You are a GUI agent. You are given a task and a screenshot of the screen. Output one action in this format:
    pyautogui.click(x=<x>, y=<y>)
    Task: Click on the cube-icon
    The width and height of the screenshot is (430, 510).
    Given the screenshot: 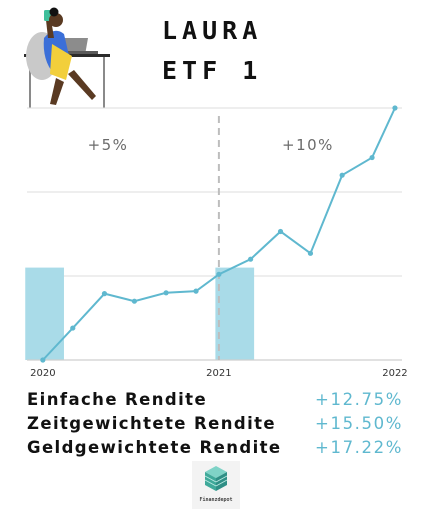 What is the action you would take?
    pyautogui.click(x=216, y=478)
    